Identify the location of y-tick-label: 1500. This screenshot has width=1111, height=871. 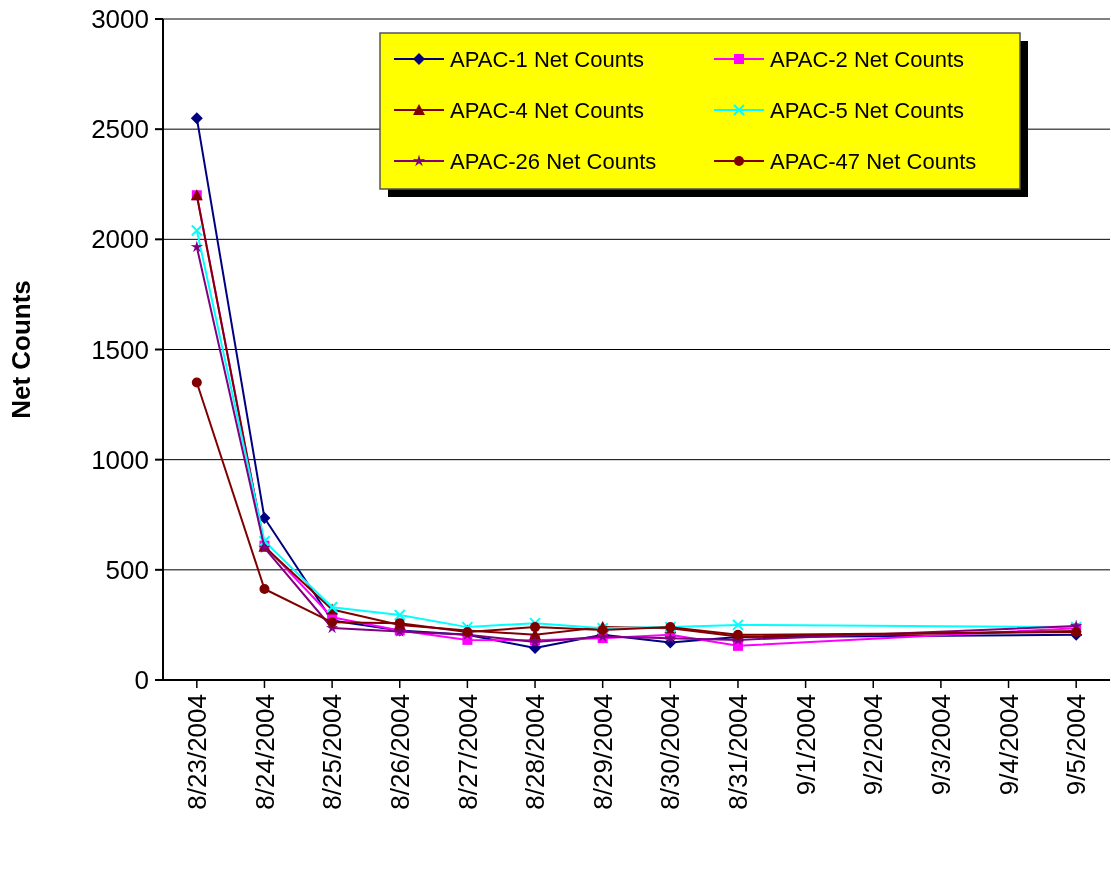
(120, 349).